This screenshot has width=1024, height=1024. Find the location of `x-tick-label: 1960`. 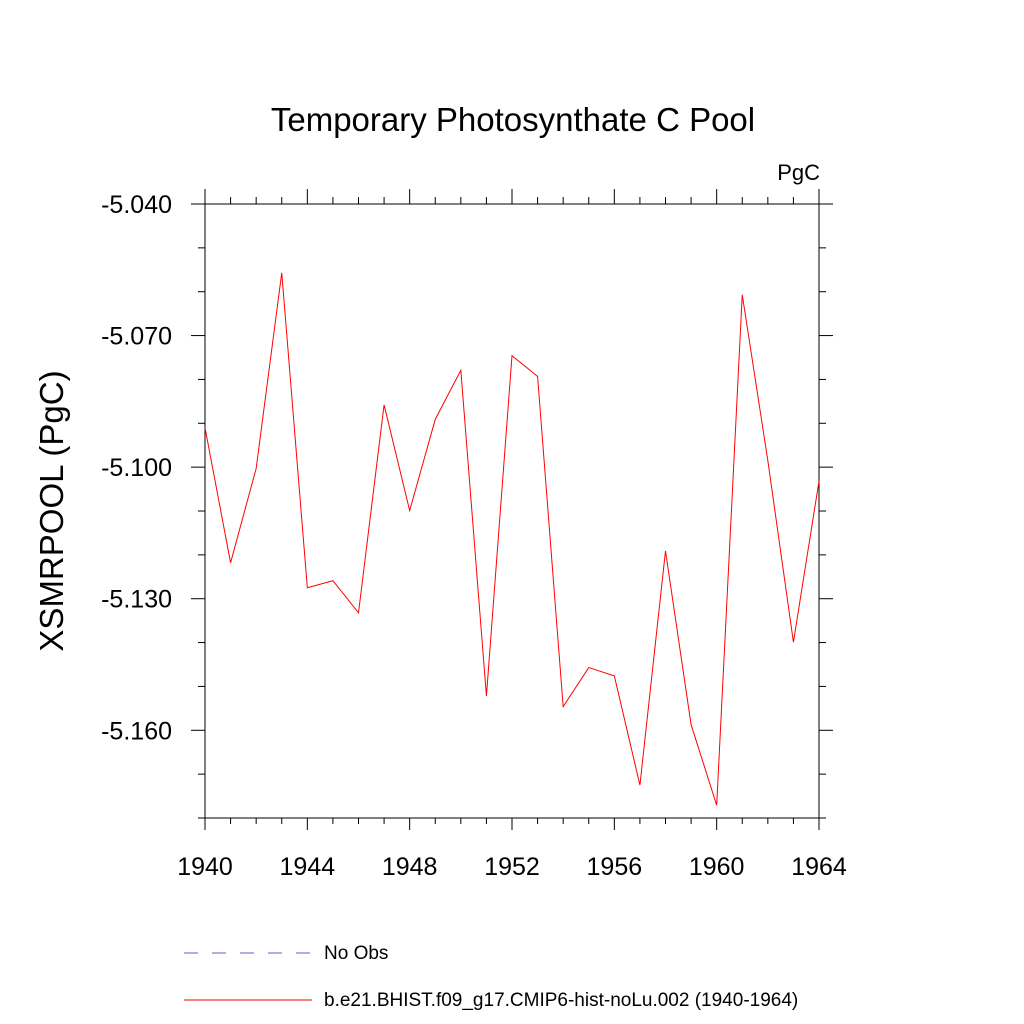

x-tick-label: 1960 is located at coordinates (717, 867).